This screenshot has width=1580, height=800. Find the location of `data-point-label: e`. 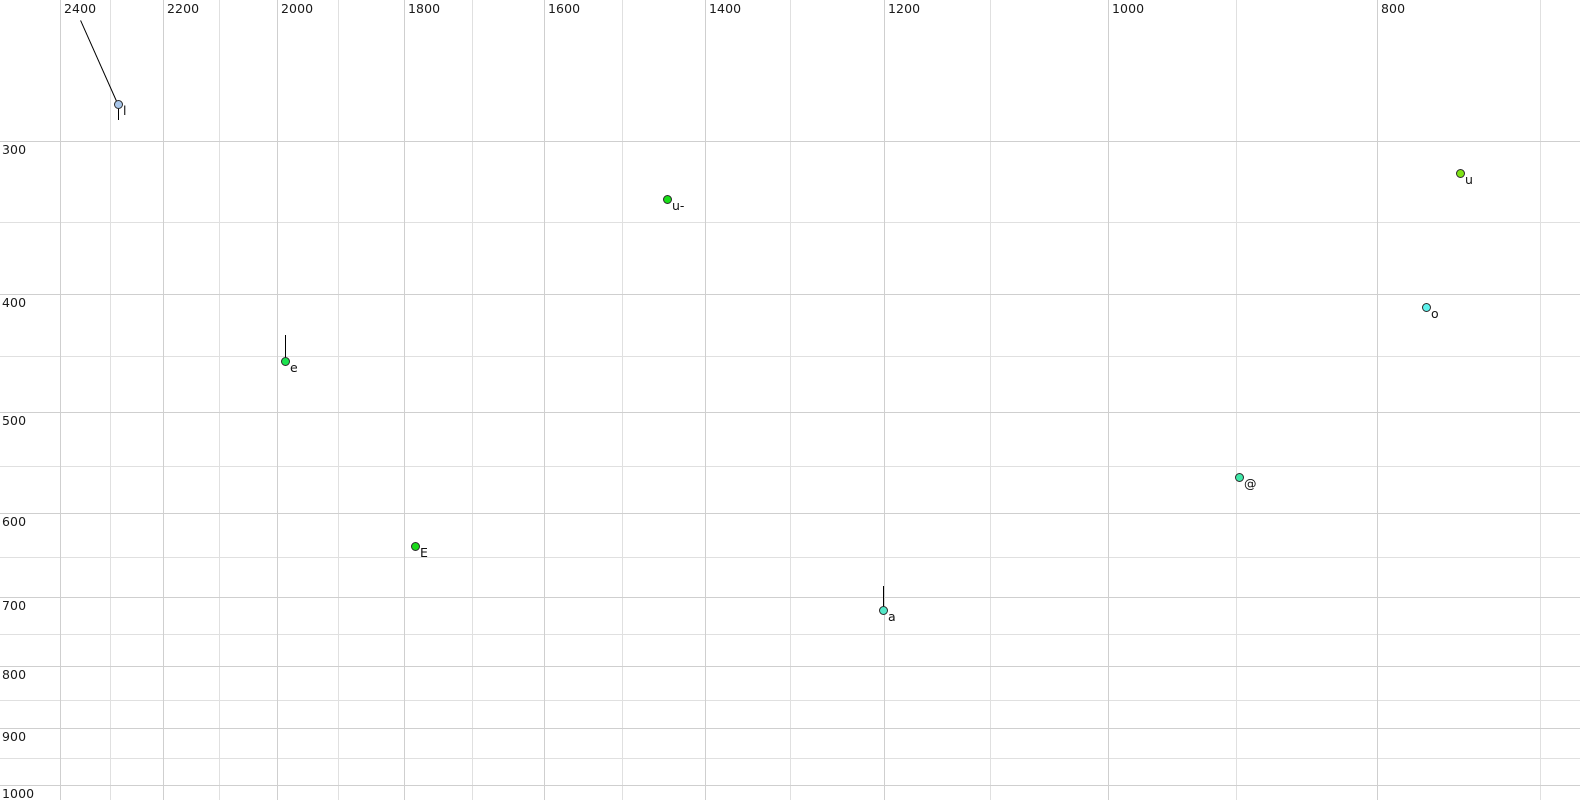

data-point-label: e is located at coordinates (294, 367).